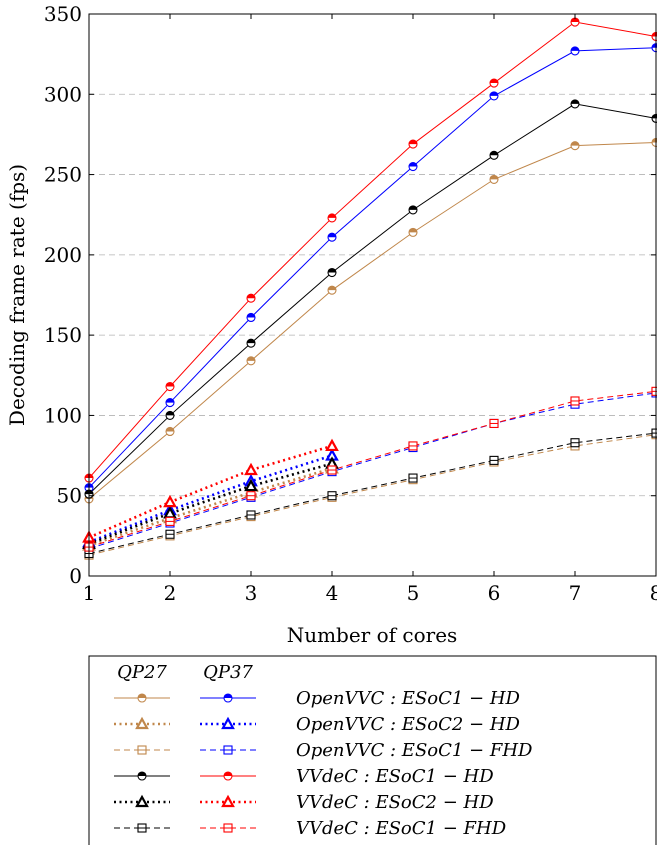 This screenshot has height=845, width=657. Describe the element at coordinates (75, 576) in the screenshot. I see `y-tick-label: 0` at that location.